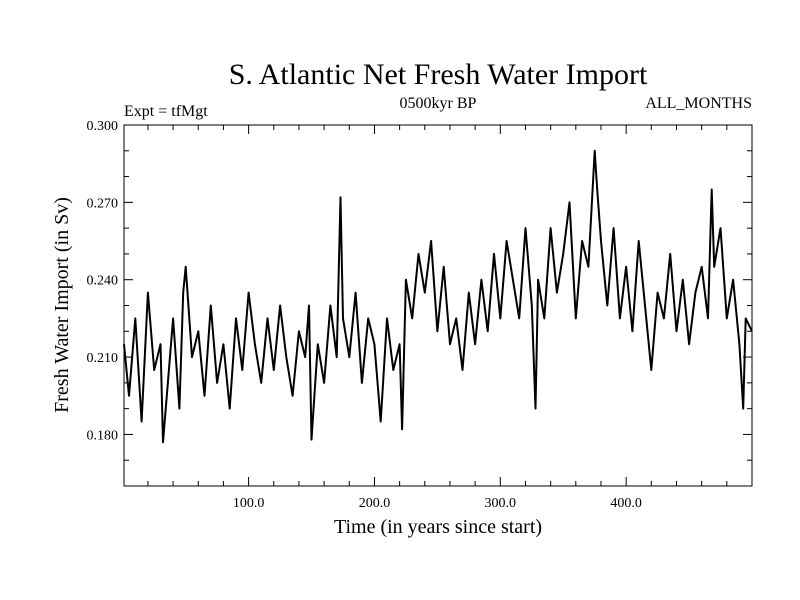  What do you see at coordinates (438, 527) in the screenshot?
I see `x-axis-label: Time (in years since start)` at bounding box center [438, 527].